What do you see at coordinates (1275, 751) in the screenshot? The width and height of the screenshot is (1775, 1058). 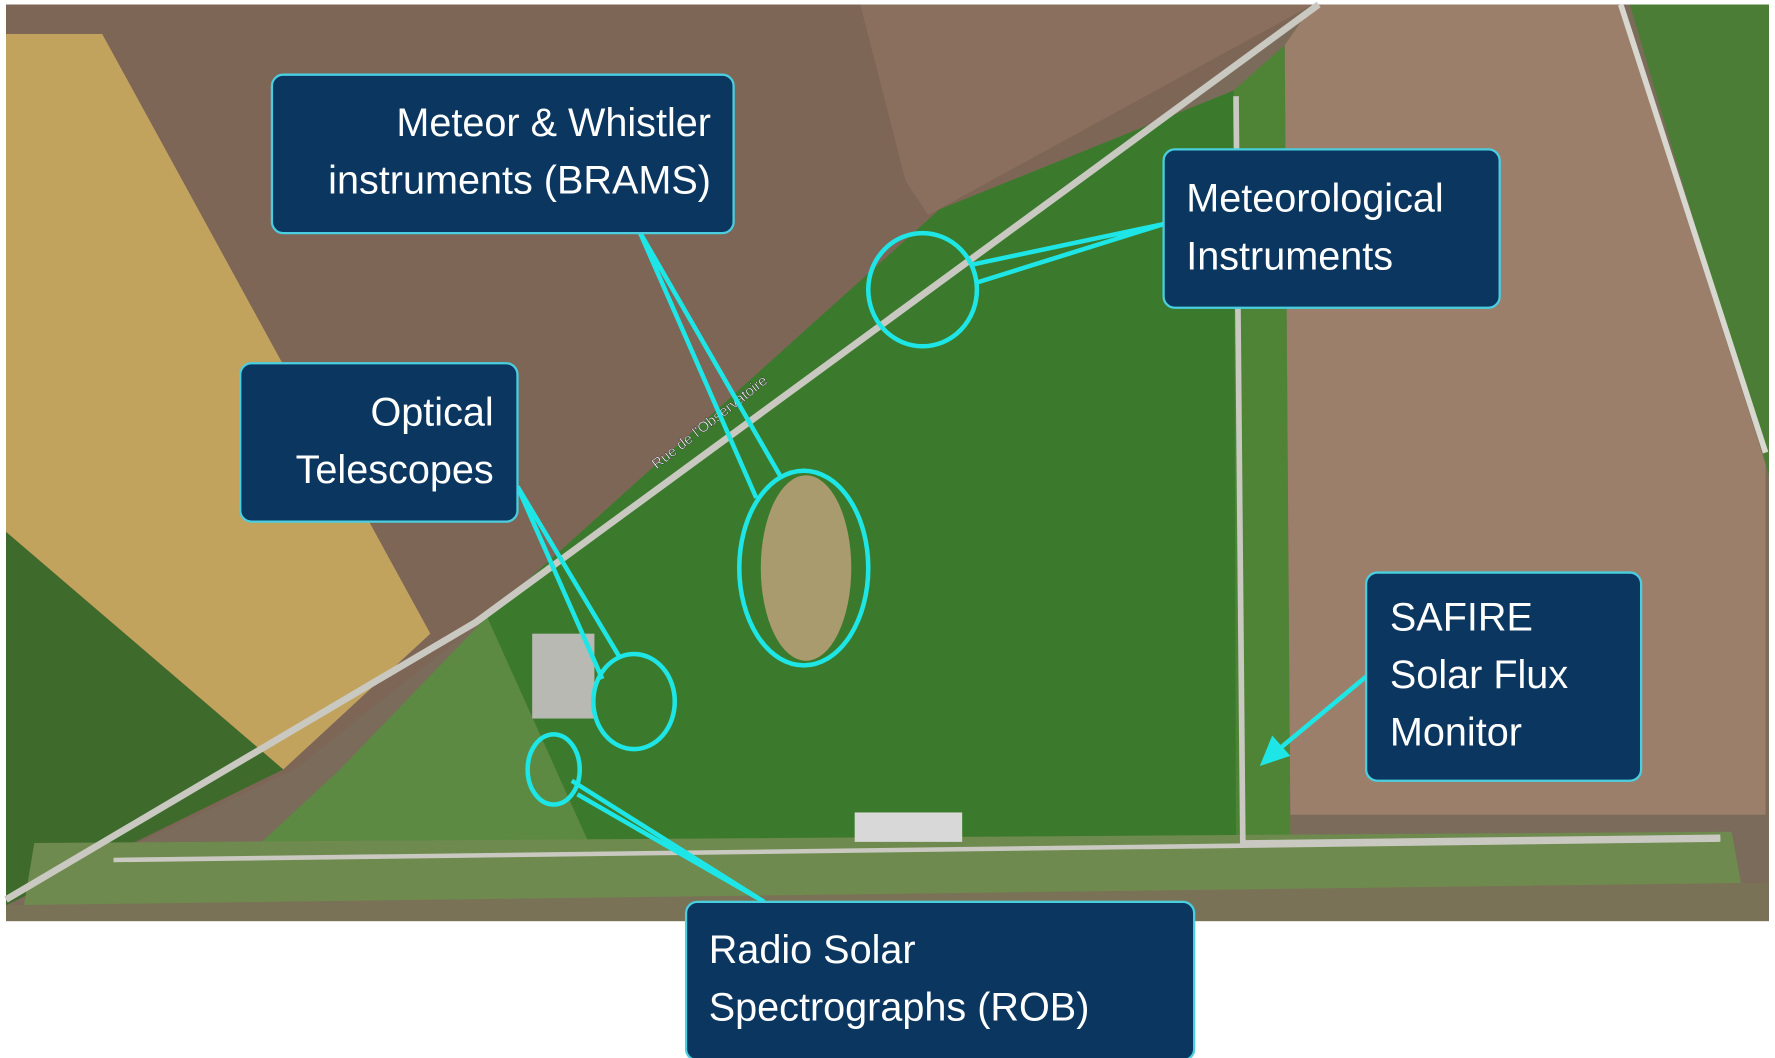 I see `arrow-head` at bounding box center [1275, 751].